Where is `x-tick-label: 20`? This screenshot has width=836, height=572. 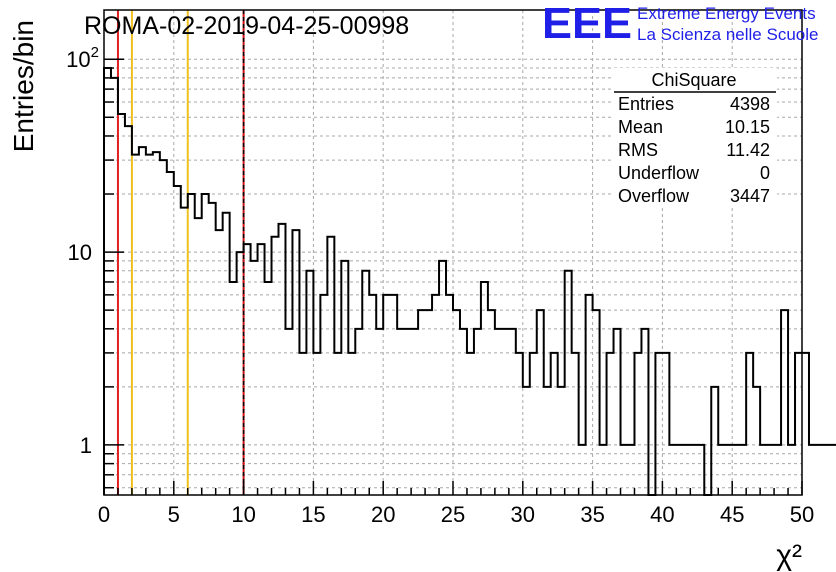 x-tick-label: 20 is located at coordinates (383, 514).